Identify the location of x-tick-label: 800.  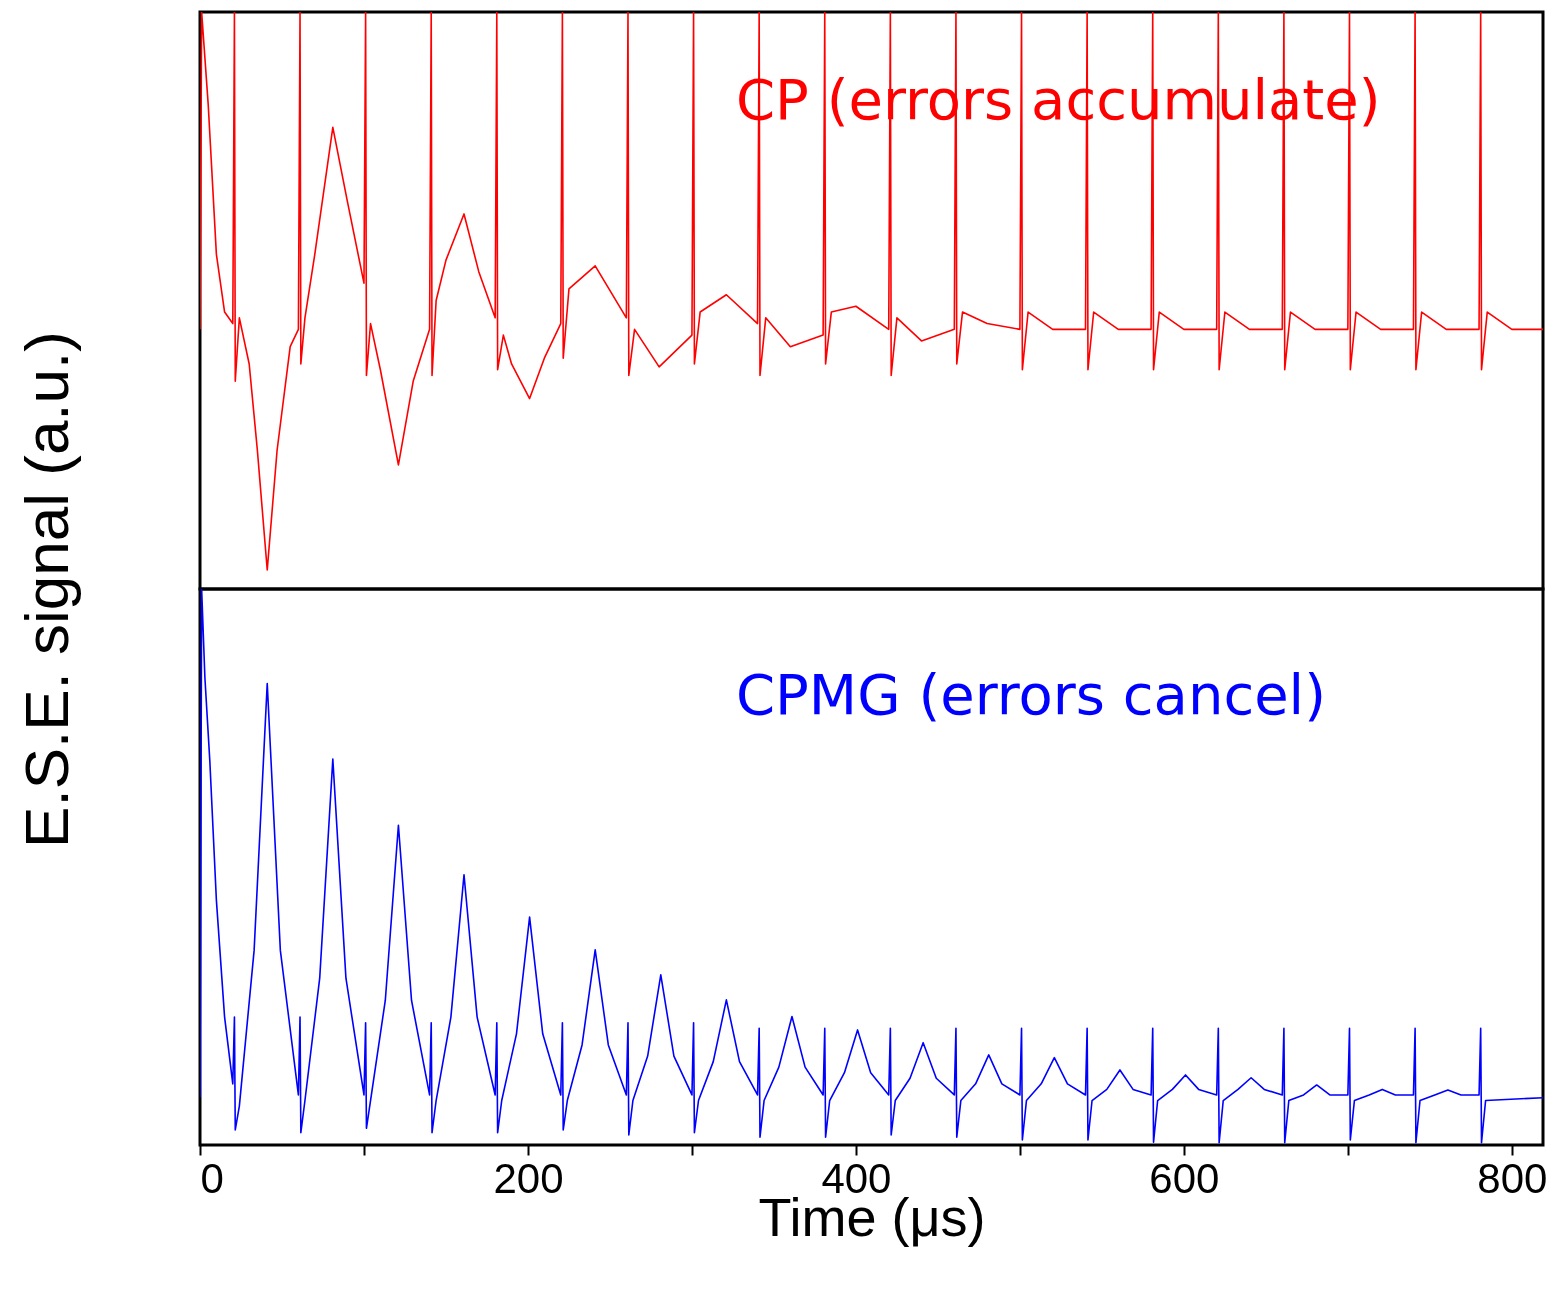
(1512, 1178).